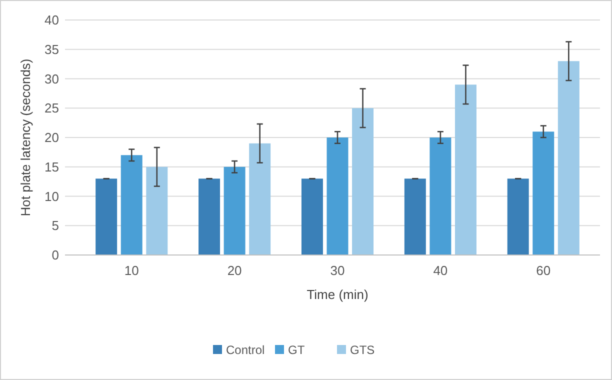 This screenshot has height=380, width=612. Describe the element at coordinates (440, 270) in the screenshot. I see `x-tick-label: 40` at that location.